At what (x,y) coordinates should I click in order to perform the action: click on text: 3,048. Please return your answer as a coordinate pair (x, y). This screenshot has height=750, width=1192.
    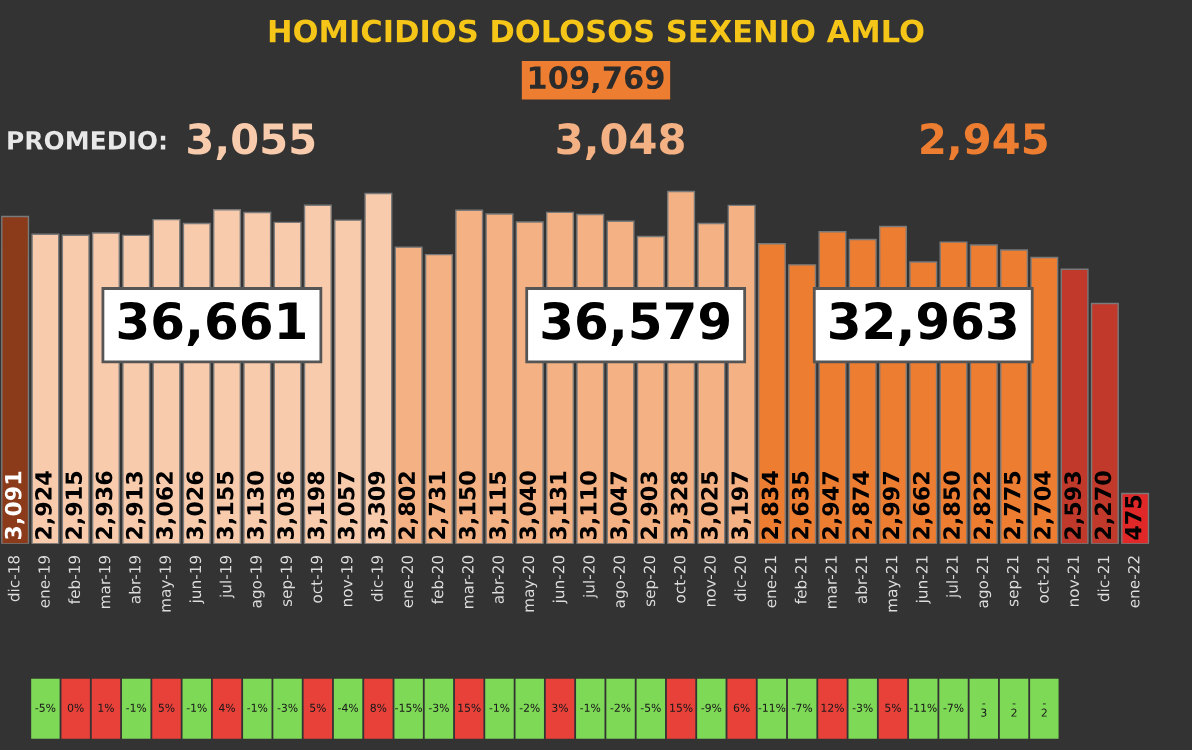
    Looking at the image, I should click on (620, 141).